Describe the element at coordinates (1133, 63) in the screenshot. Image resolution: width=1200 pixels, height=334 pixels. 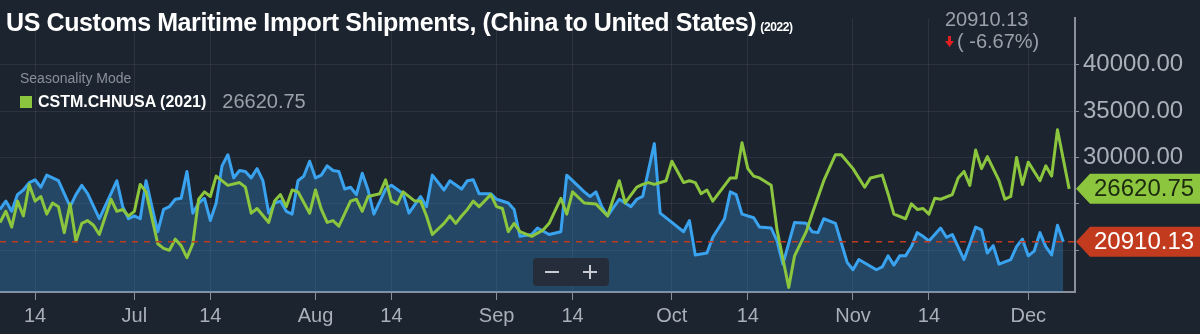
I see `y-tick-label: 40000.00` at that location.